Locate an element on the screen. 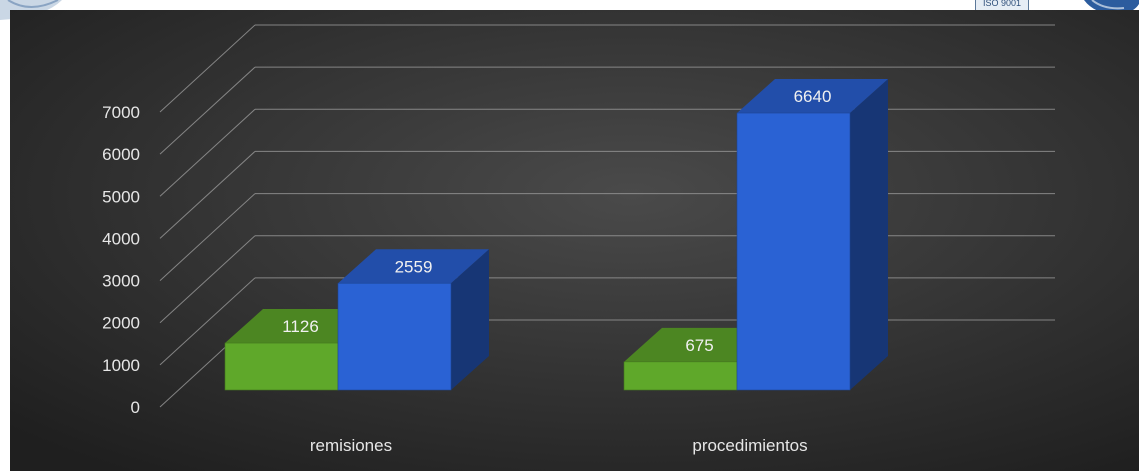 The image size is (1139, 471). y-tick-label: 6000 is located at coordinates (121, 154).